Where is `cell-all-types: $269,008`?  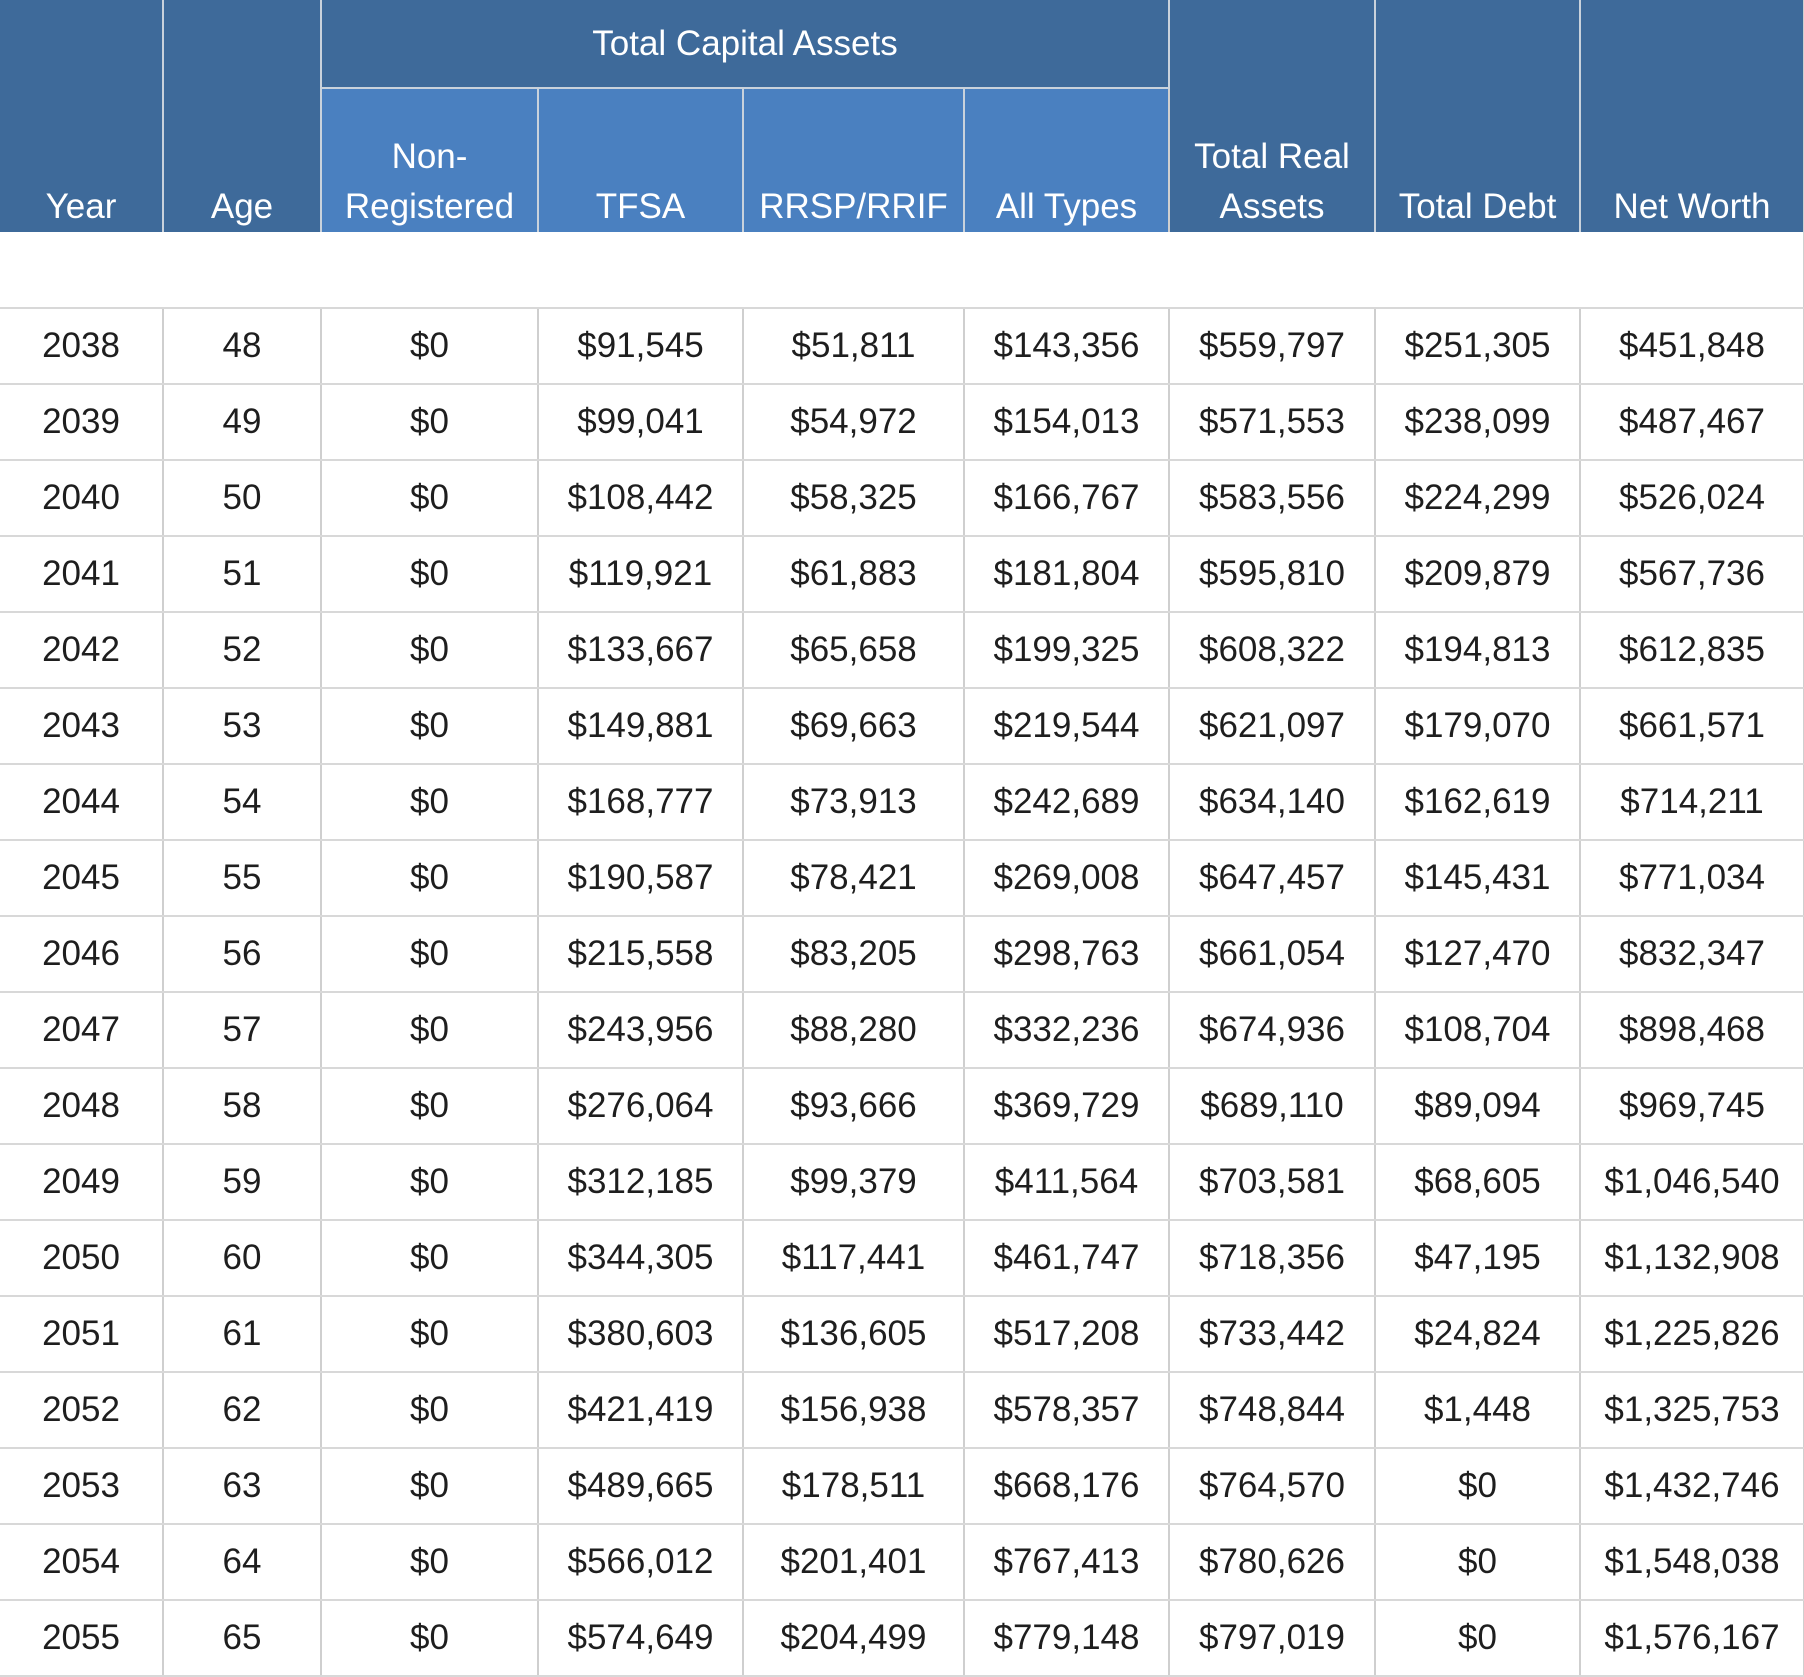
cell-all-types: $269,008 is located at coordinates (1067, 878).